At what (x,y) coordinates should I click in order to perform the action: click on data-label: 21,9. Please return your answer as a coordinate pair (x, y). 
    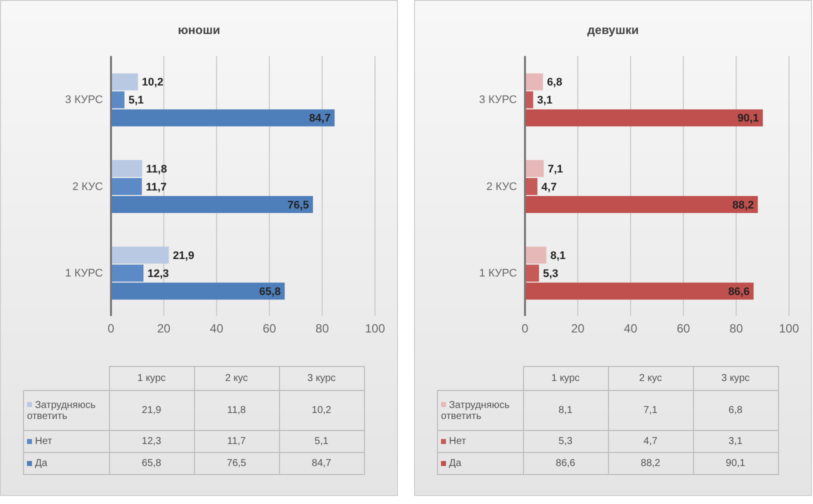
    Looking at the image, I should click on (183, 256).